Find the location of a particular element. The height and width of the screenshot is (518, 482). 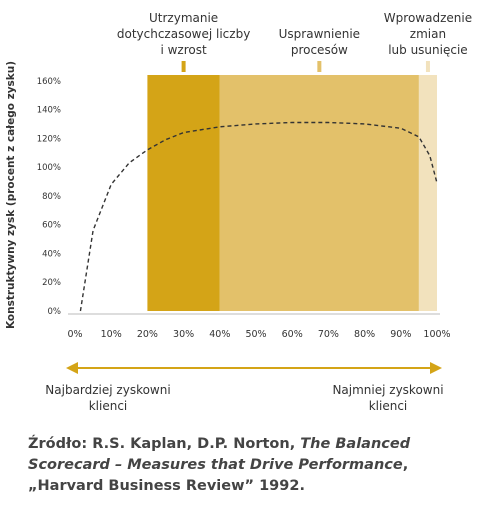

x-tick-label: 80% is located at coordinates (364, 334).